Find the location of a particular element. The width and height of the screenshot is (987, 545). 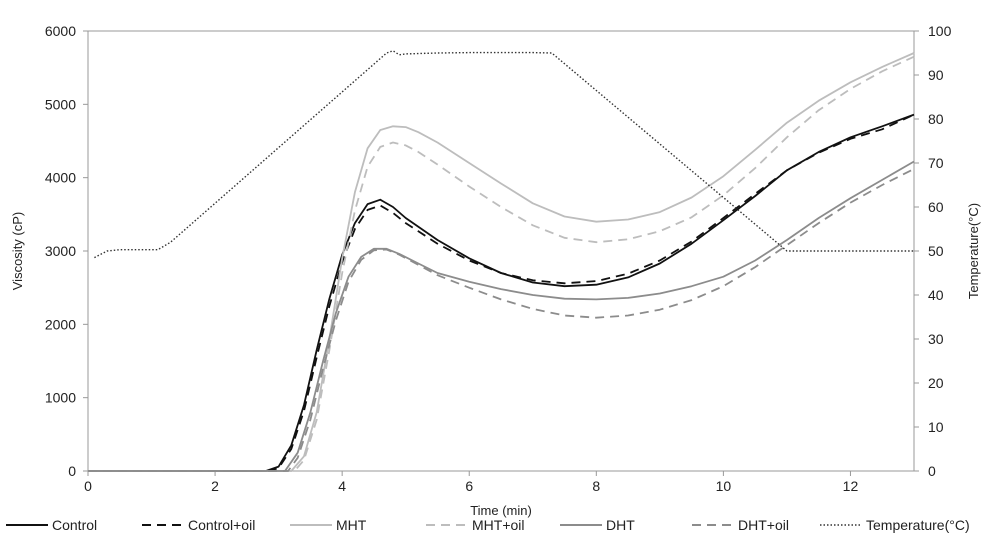

y2-axis-ticks: 0 10 20 30 40 50 60 70 80 90 100 is located at coordinates (933, 251).